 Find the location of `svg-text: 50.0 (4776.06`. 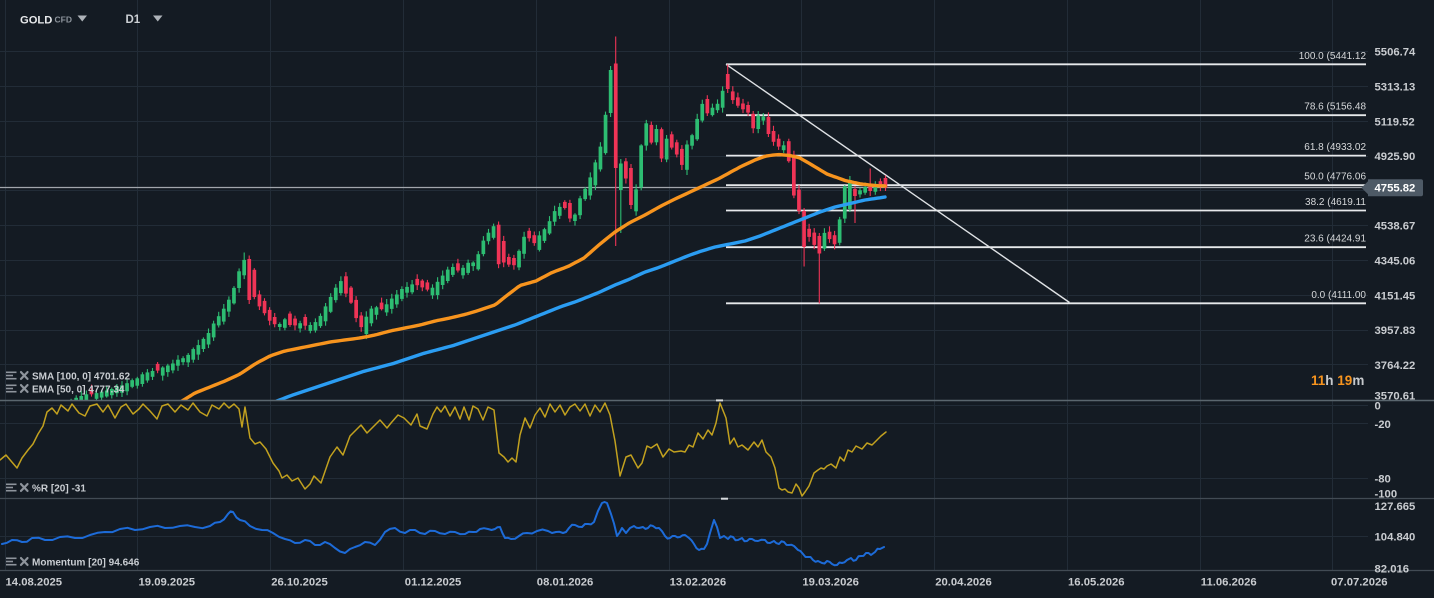

svg-text: 50.0 (4776.06 is located at coordinates (1335, 177).